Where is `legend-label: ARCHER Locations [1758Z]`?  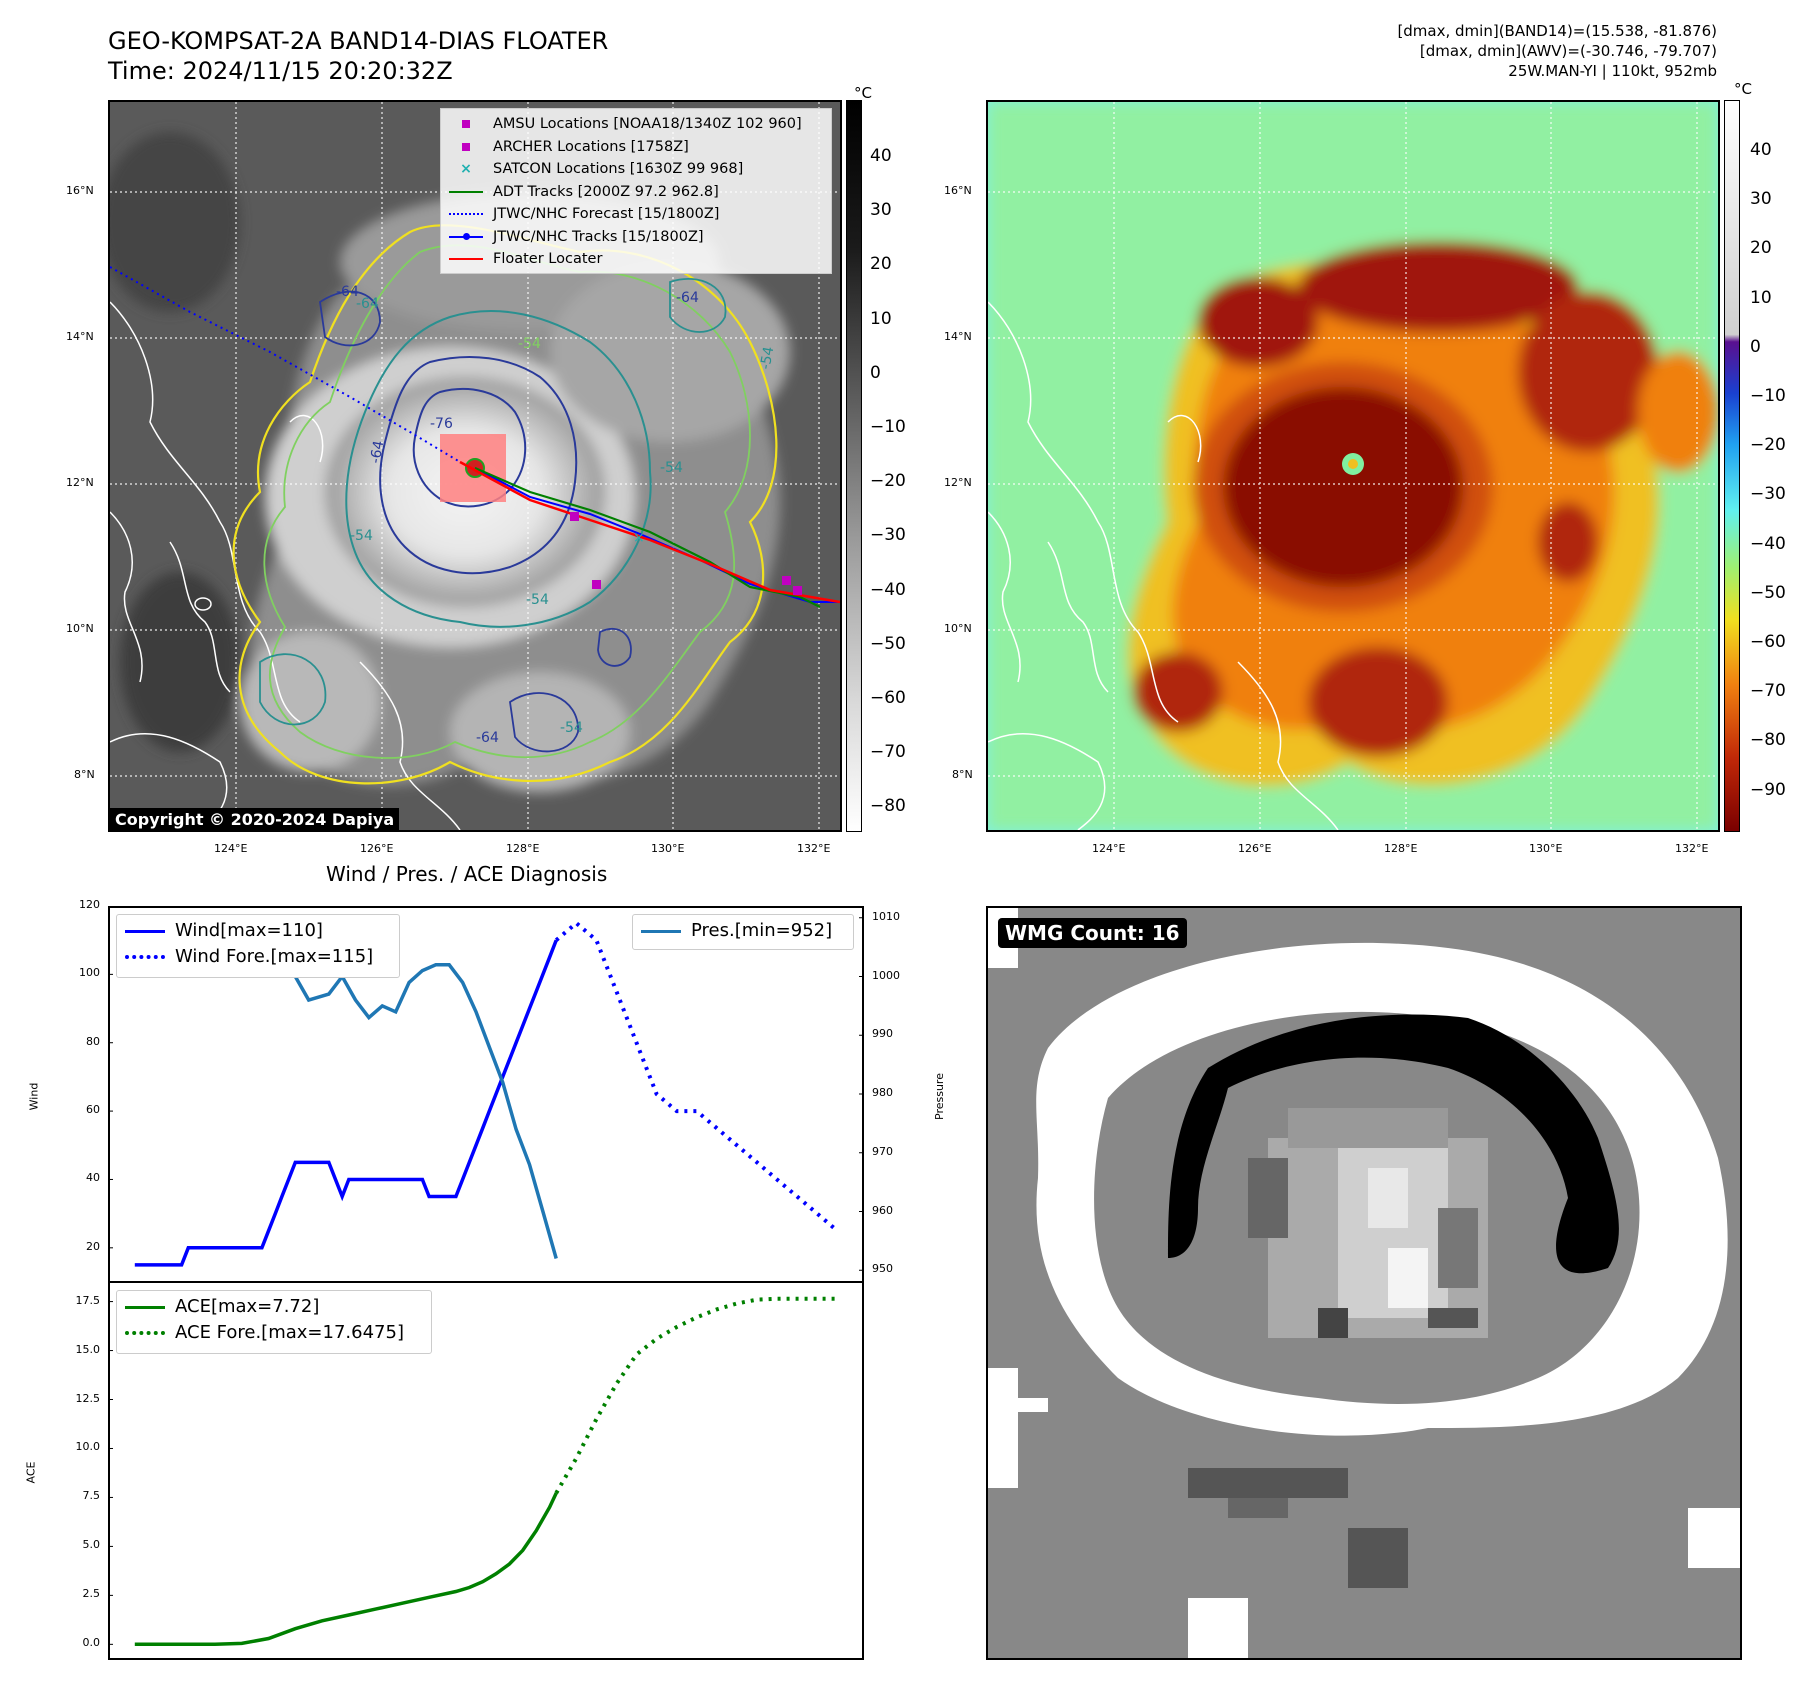 legend-label: ARCHER Locations [1758Z] is located at coordinates (591, 146).